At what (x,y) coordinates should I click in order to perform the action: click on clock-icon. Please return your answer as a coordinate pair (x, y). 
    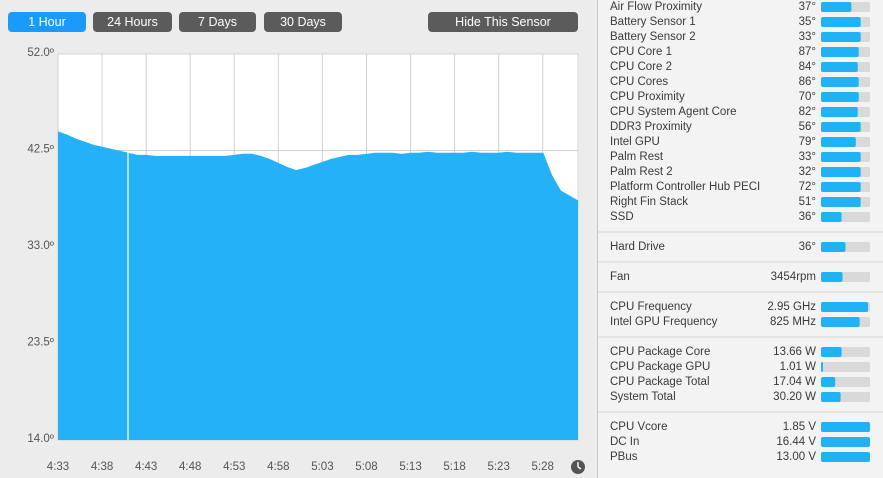
    Looking at the image, I should click on (578, 467).